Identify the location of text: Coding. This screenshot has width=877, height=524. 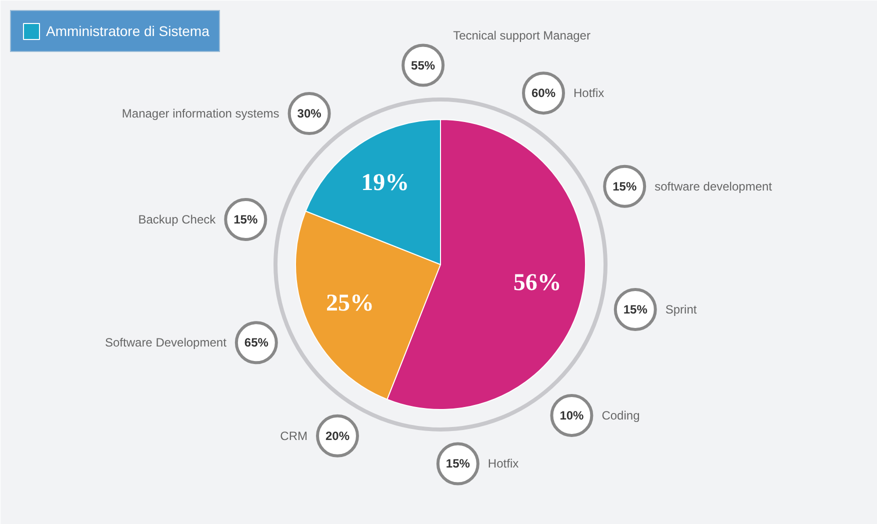
(621, 415).